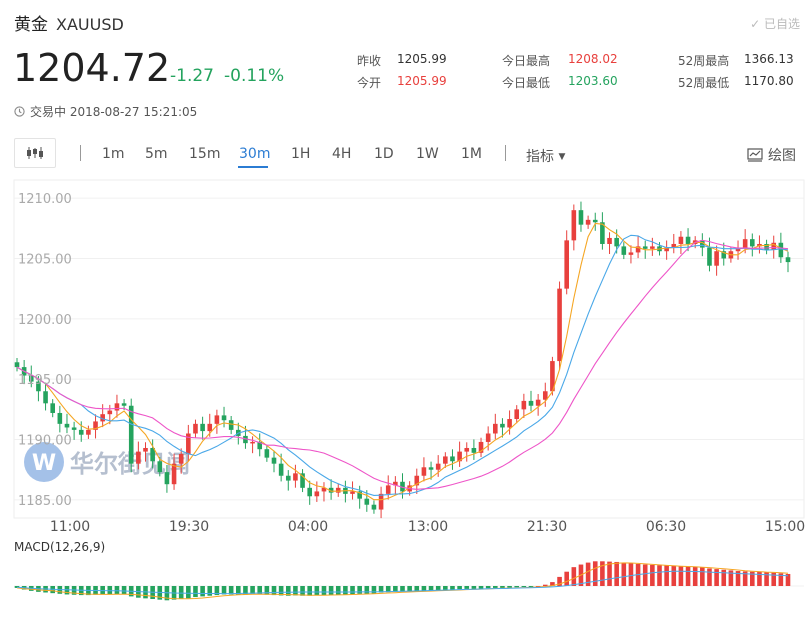 Image resolution: width=810 pixels, height=634 pixels. Describe the element at coordinates (666, 527) in the screenshot. I see `x-tick-label: 06:30` at that location.